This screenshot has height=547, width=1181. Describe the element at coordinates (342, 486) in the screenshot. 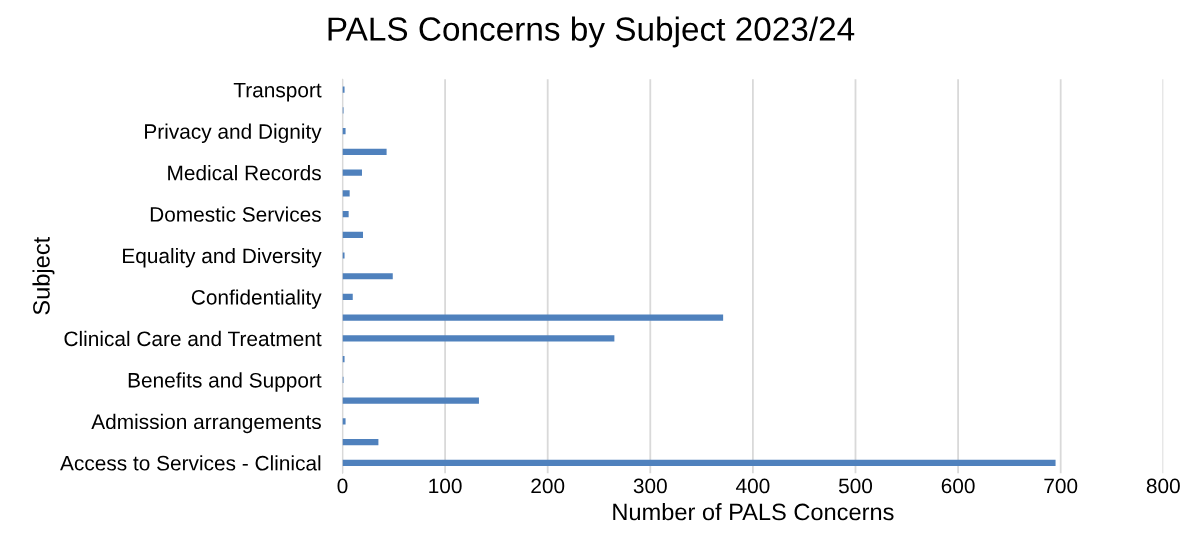

I see `x-tick-label: 0` at that location.